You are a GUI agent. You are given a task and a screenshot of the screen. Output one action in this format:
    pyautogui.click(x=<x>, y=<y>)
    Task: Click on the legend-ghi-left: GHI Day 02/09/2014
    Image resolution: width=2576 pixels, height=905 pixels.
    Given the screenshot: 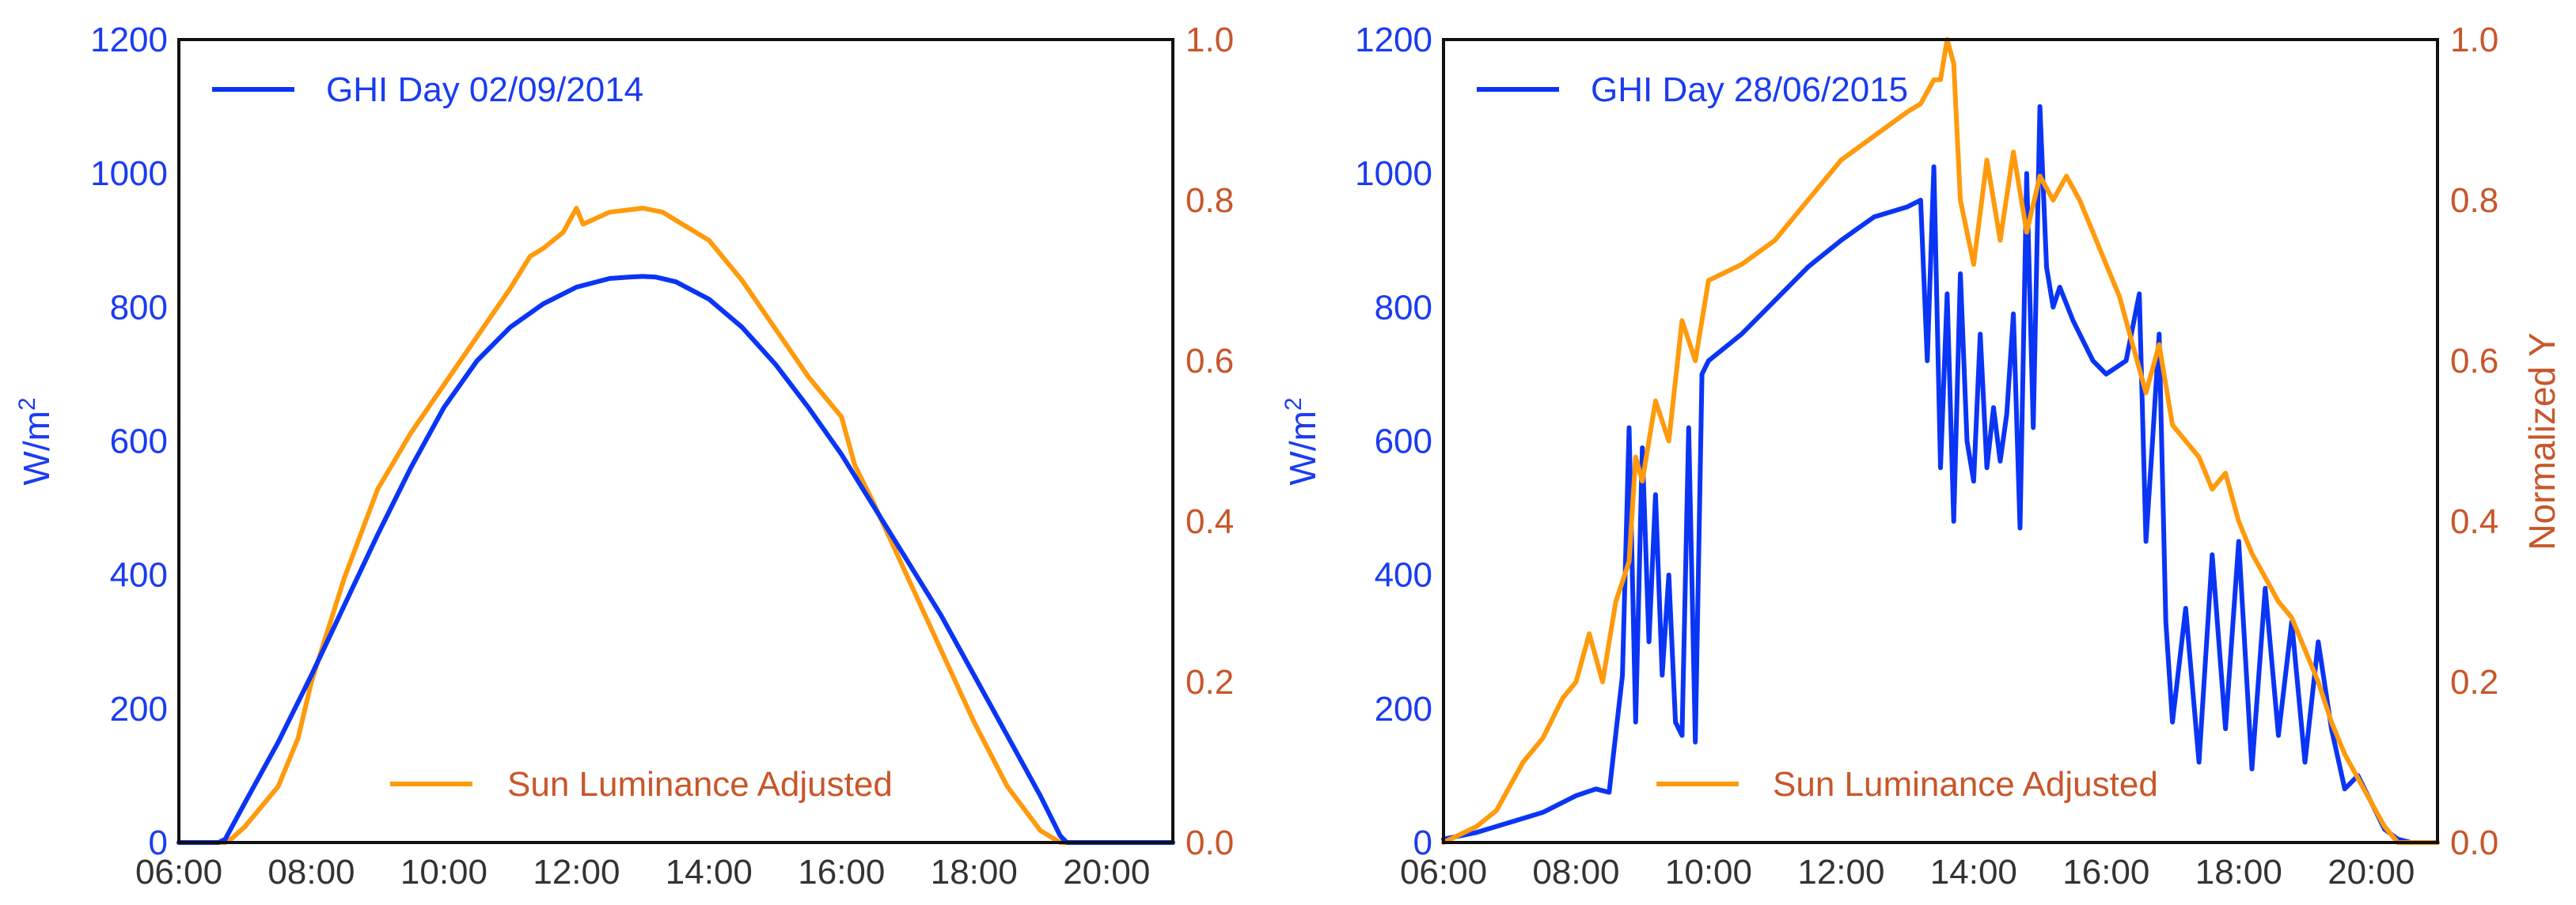 What is the action you would take?
    pyautogui.click(x=427, y=89)
    